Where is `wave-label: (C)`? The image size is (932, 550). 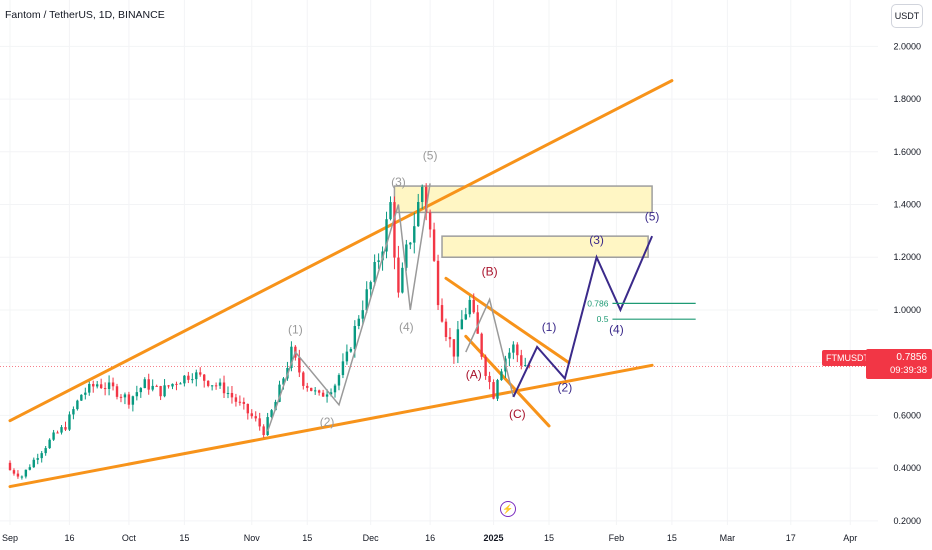
wave-label: (C) is located at coordinates (517, 414).